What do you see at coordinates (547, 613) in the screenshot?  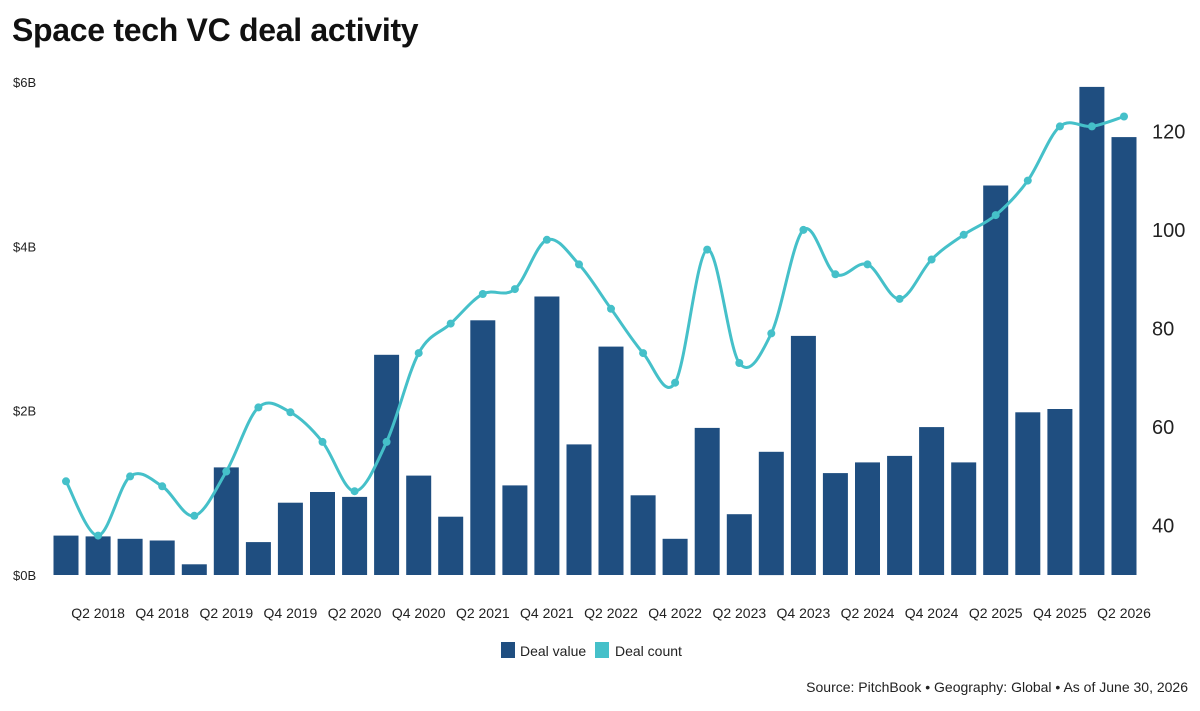 I see `x-tick-label: Q4 2021` at bounding box center [547, 613].